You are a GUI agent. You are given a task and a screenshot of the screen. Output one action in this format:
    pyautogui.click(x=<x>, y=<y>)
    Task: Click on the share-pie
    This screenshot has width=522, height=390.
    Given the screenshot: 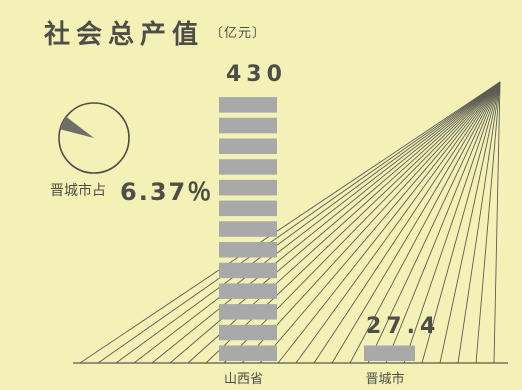 What is the action you would take?
    pyautogui.click(x=94, y=138)
    